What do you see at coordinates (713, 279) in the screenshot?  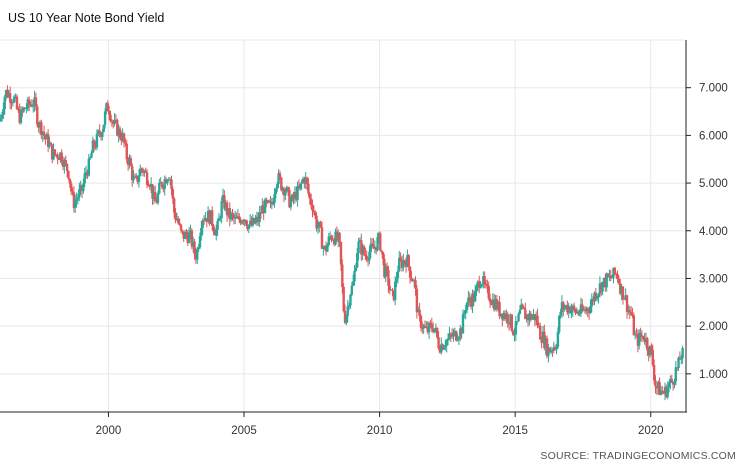 I see `y-tick-label: 3.000` at bounding box center [713, 279].